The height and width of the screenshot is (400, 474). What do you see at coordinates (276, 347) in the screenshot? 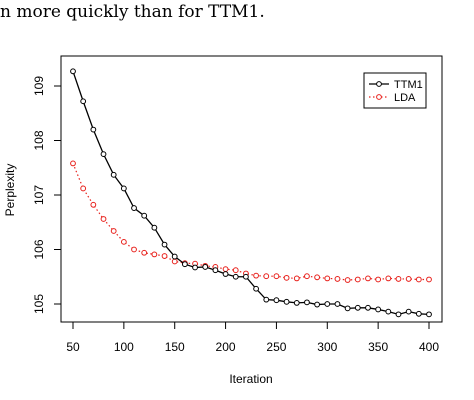
I see `x-tick-label: 250` at bounding box center [276, 347].